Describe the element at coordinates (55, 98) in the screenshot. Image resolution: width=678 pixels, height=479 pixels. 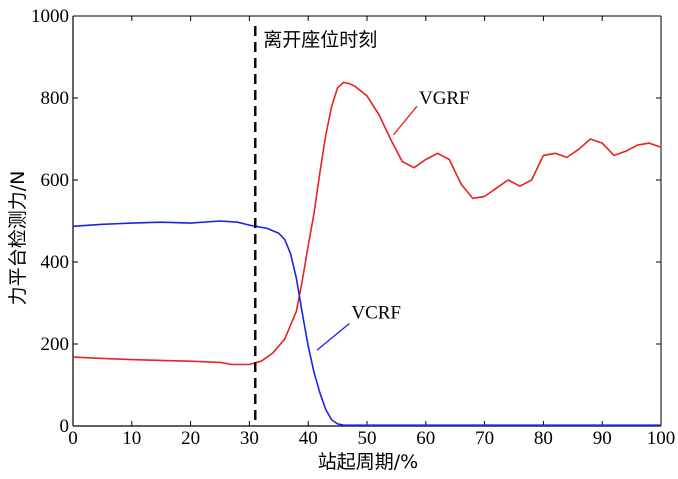
I see `y-tick-label: 800` at that location.